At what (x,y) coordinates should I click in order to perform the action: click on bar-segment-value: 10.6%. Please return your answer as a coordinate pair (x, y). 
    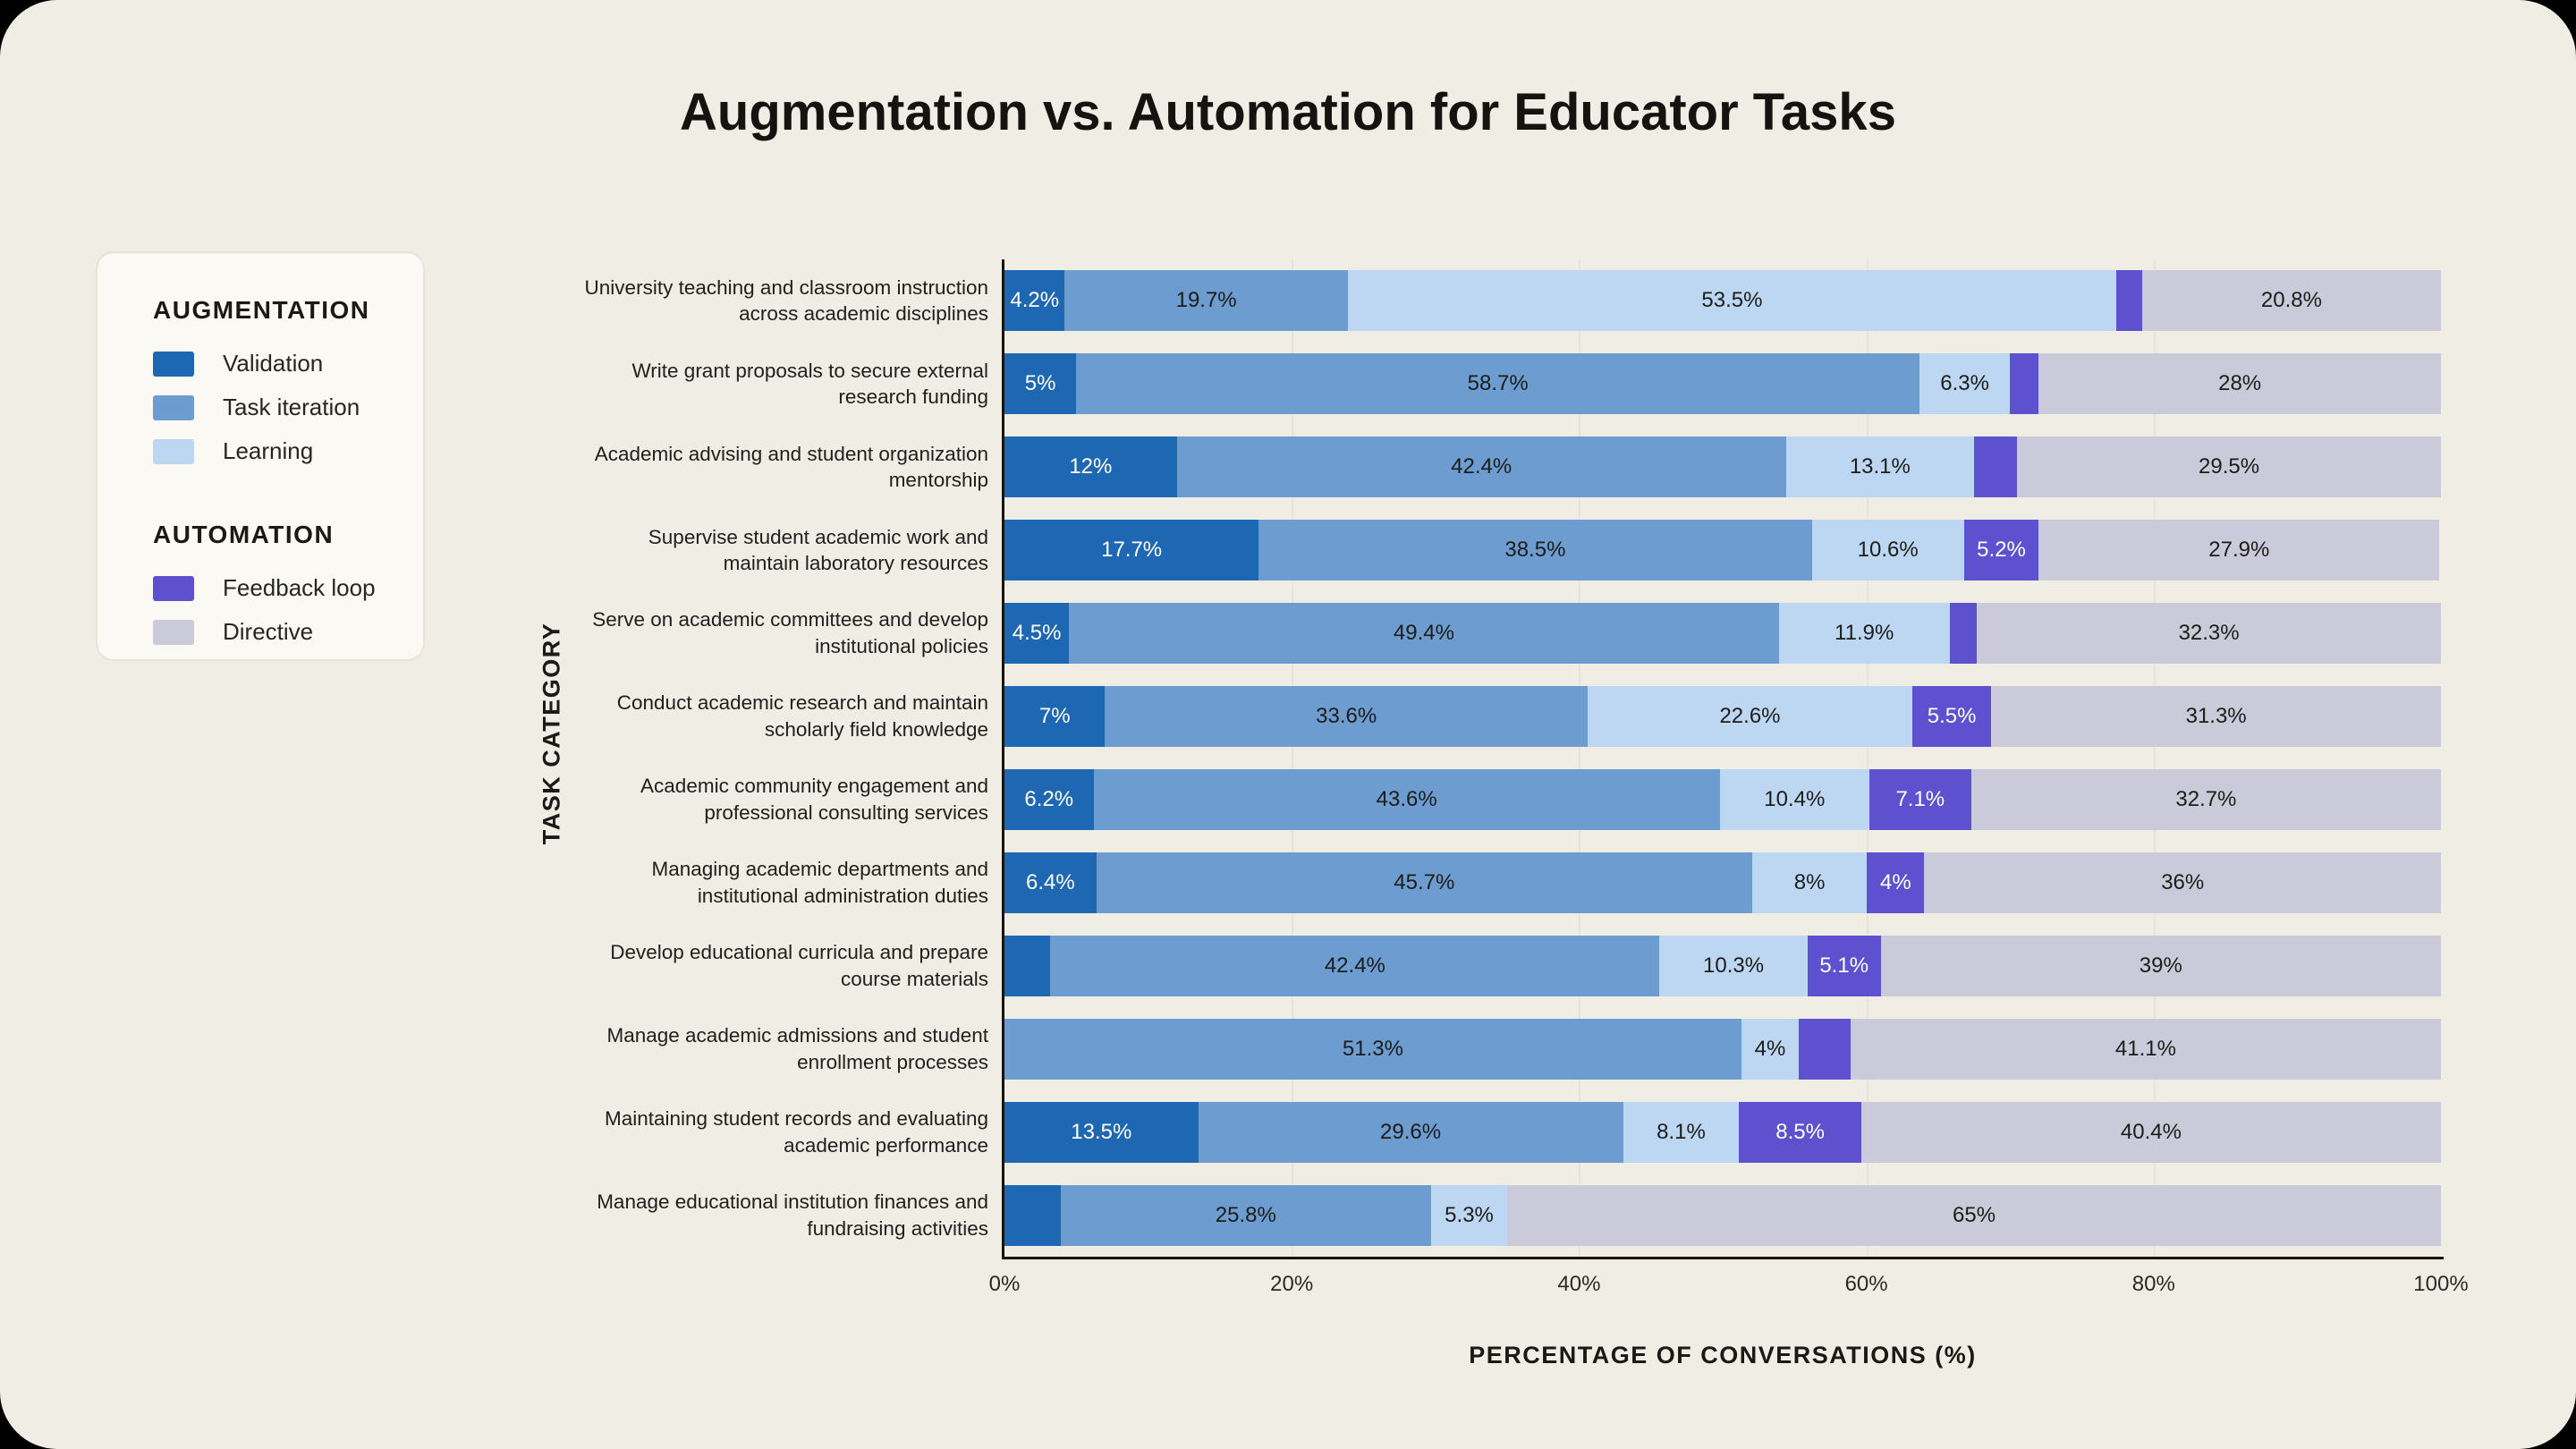
    Looking at the image, I should click on (1888, 550).